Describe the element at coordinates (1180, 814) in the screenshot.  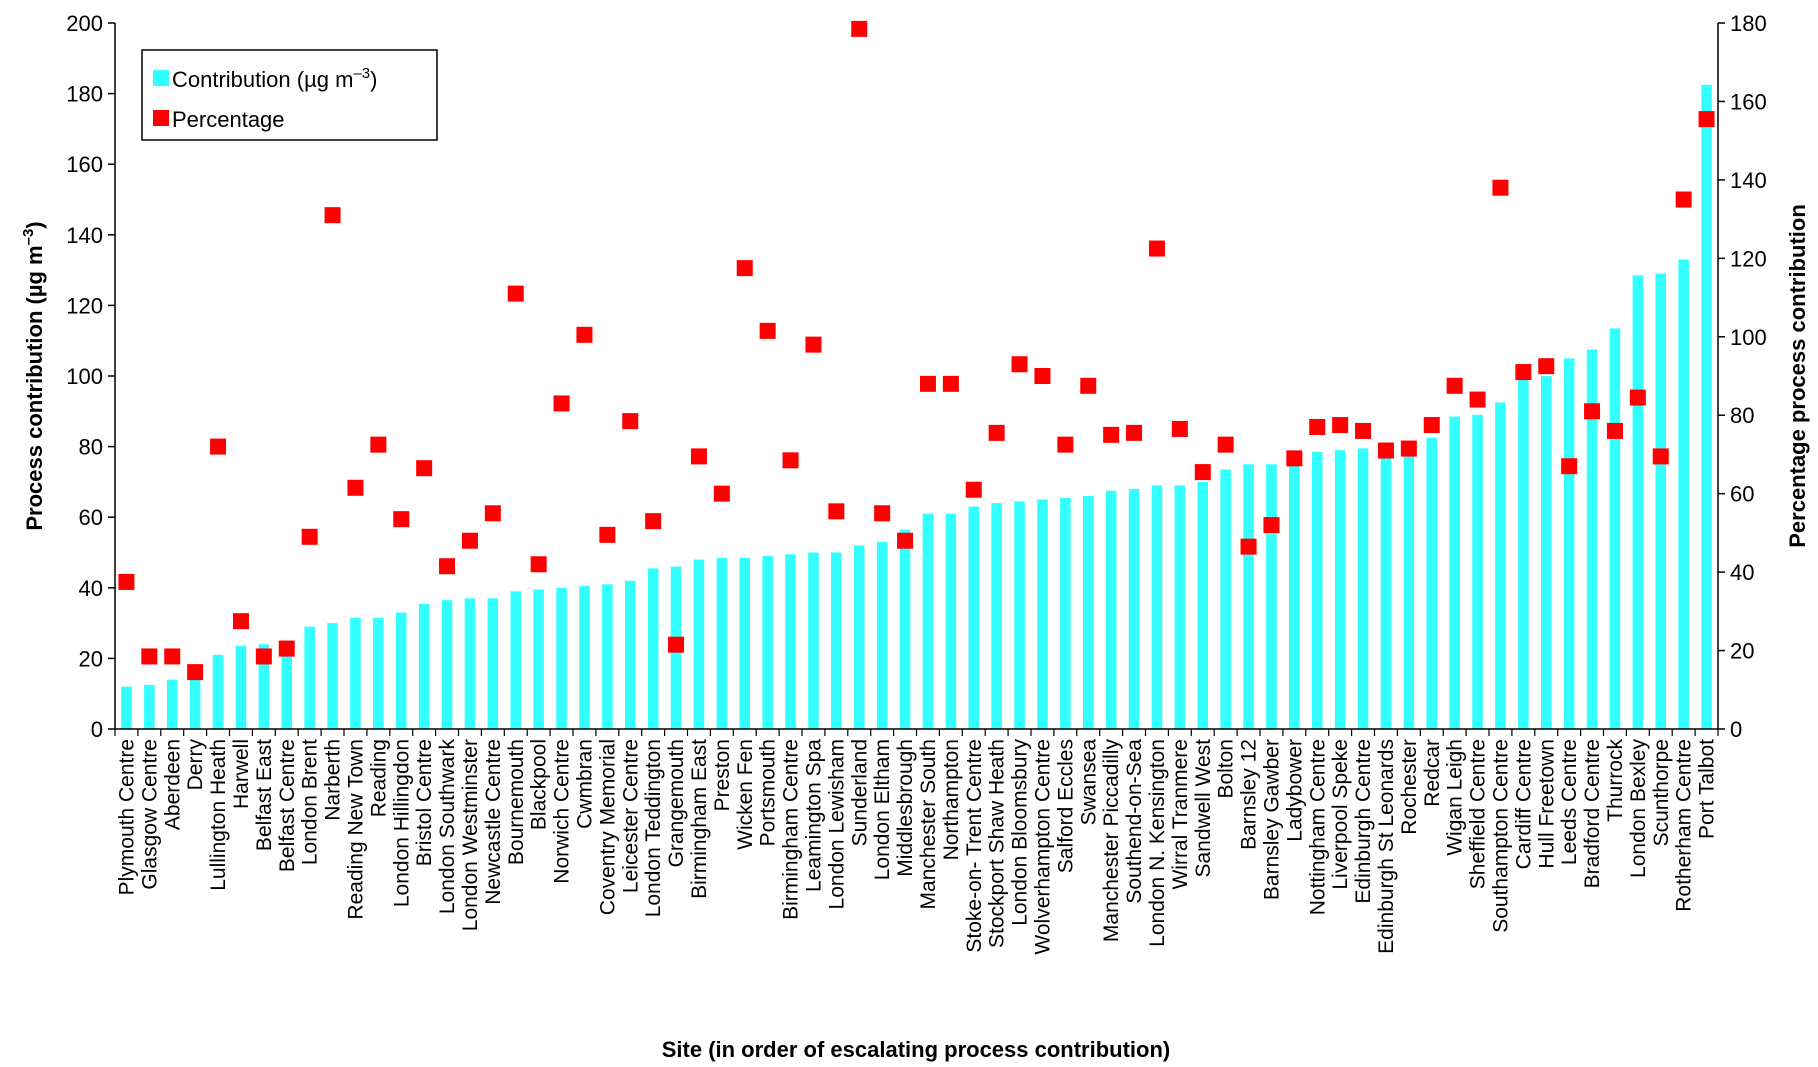
I see `category-label: Wirral Tranmere` at that location.